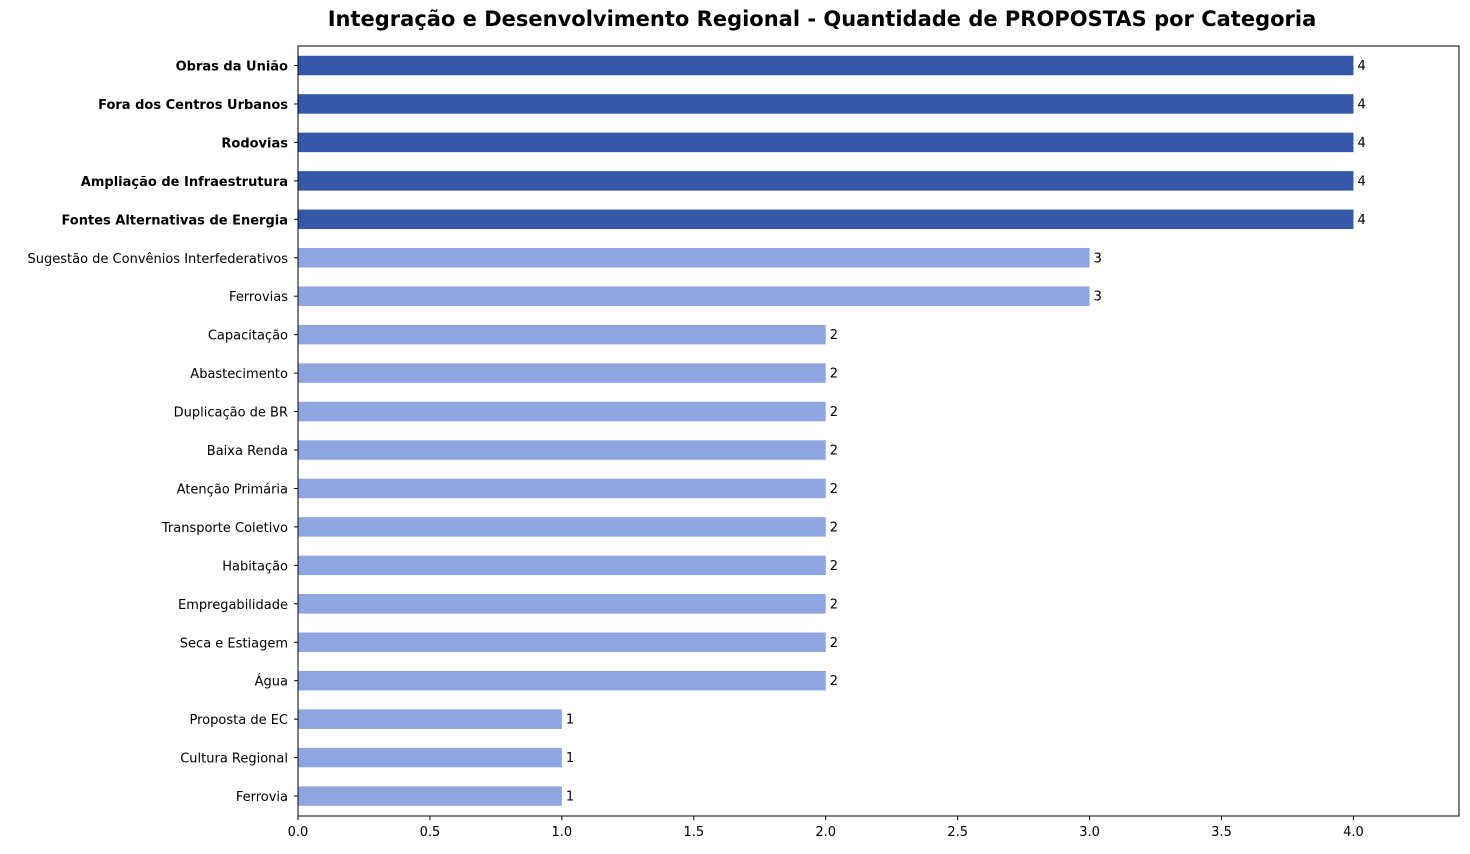 The height and width of the screenshot is (854, 1470). I want to click on y-category-label-2: Fora dos Centros Urbanos, so click(193, 105).